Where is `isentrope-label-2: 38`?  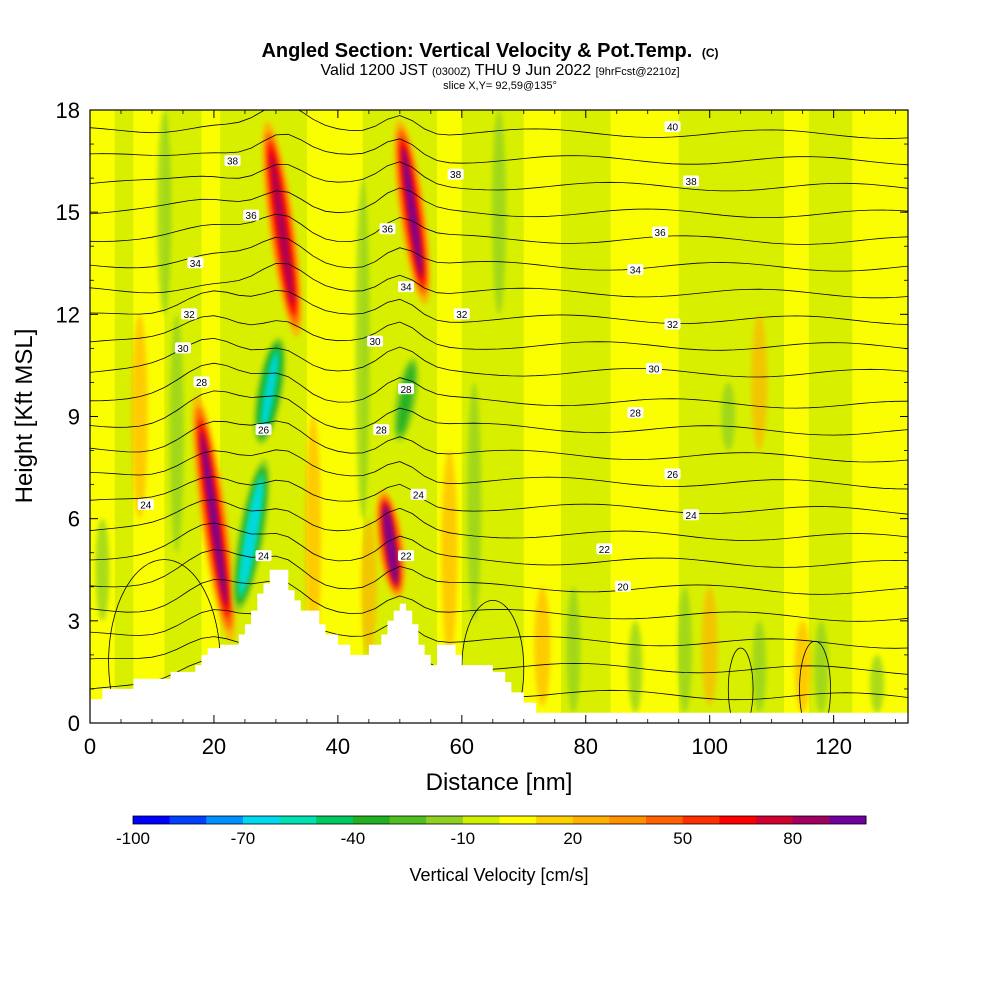 isentrope-label-2: 38 is located at coordinates (455, 174).